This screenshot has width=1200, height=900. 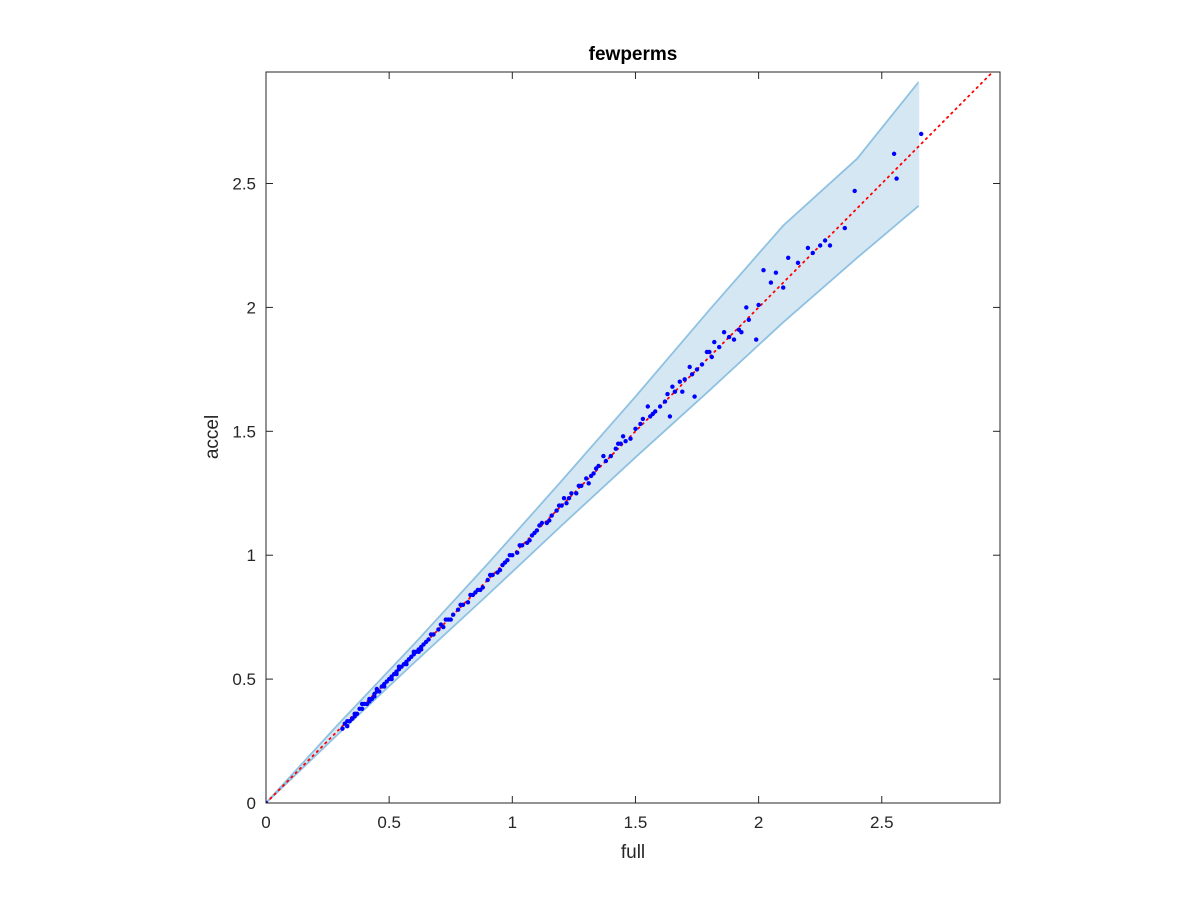 What do you see at coordinates (882, 822) in the screenshot?
I see `x-tick-label: 2.5` at bounding box center [882, 822].